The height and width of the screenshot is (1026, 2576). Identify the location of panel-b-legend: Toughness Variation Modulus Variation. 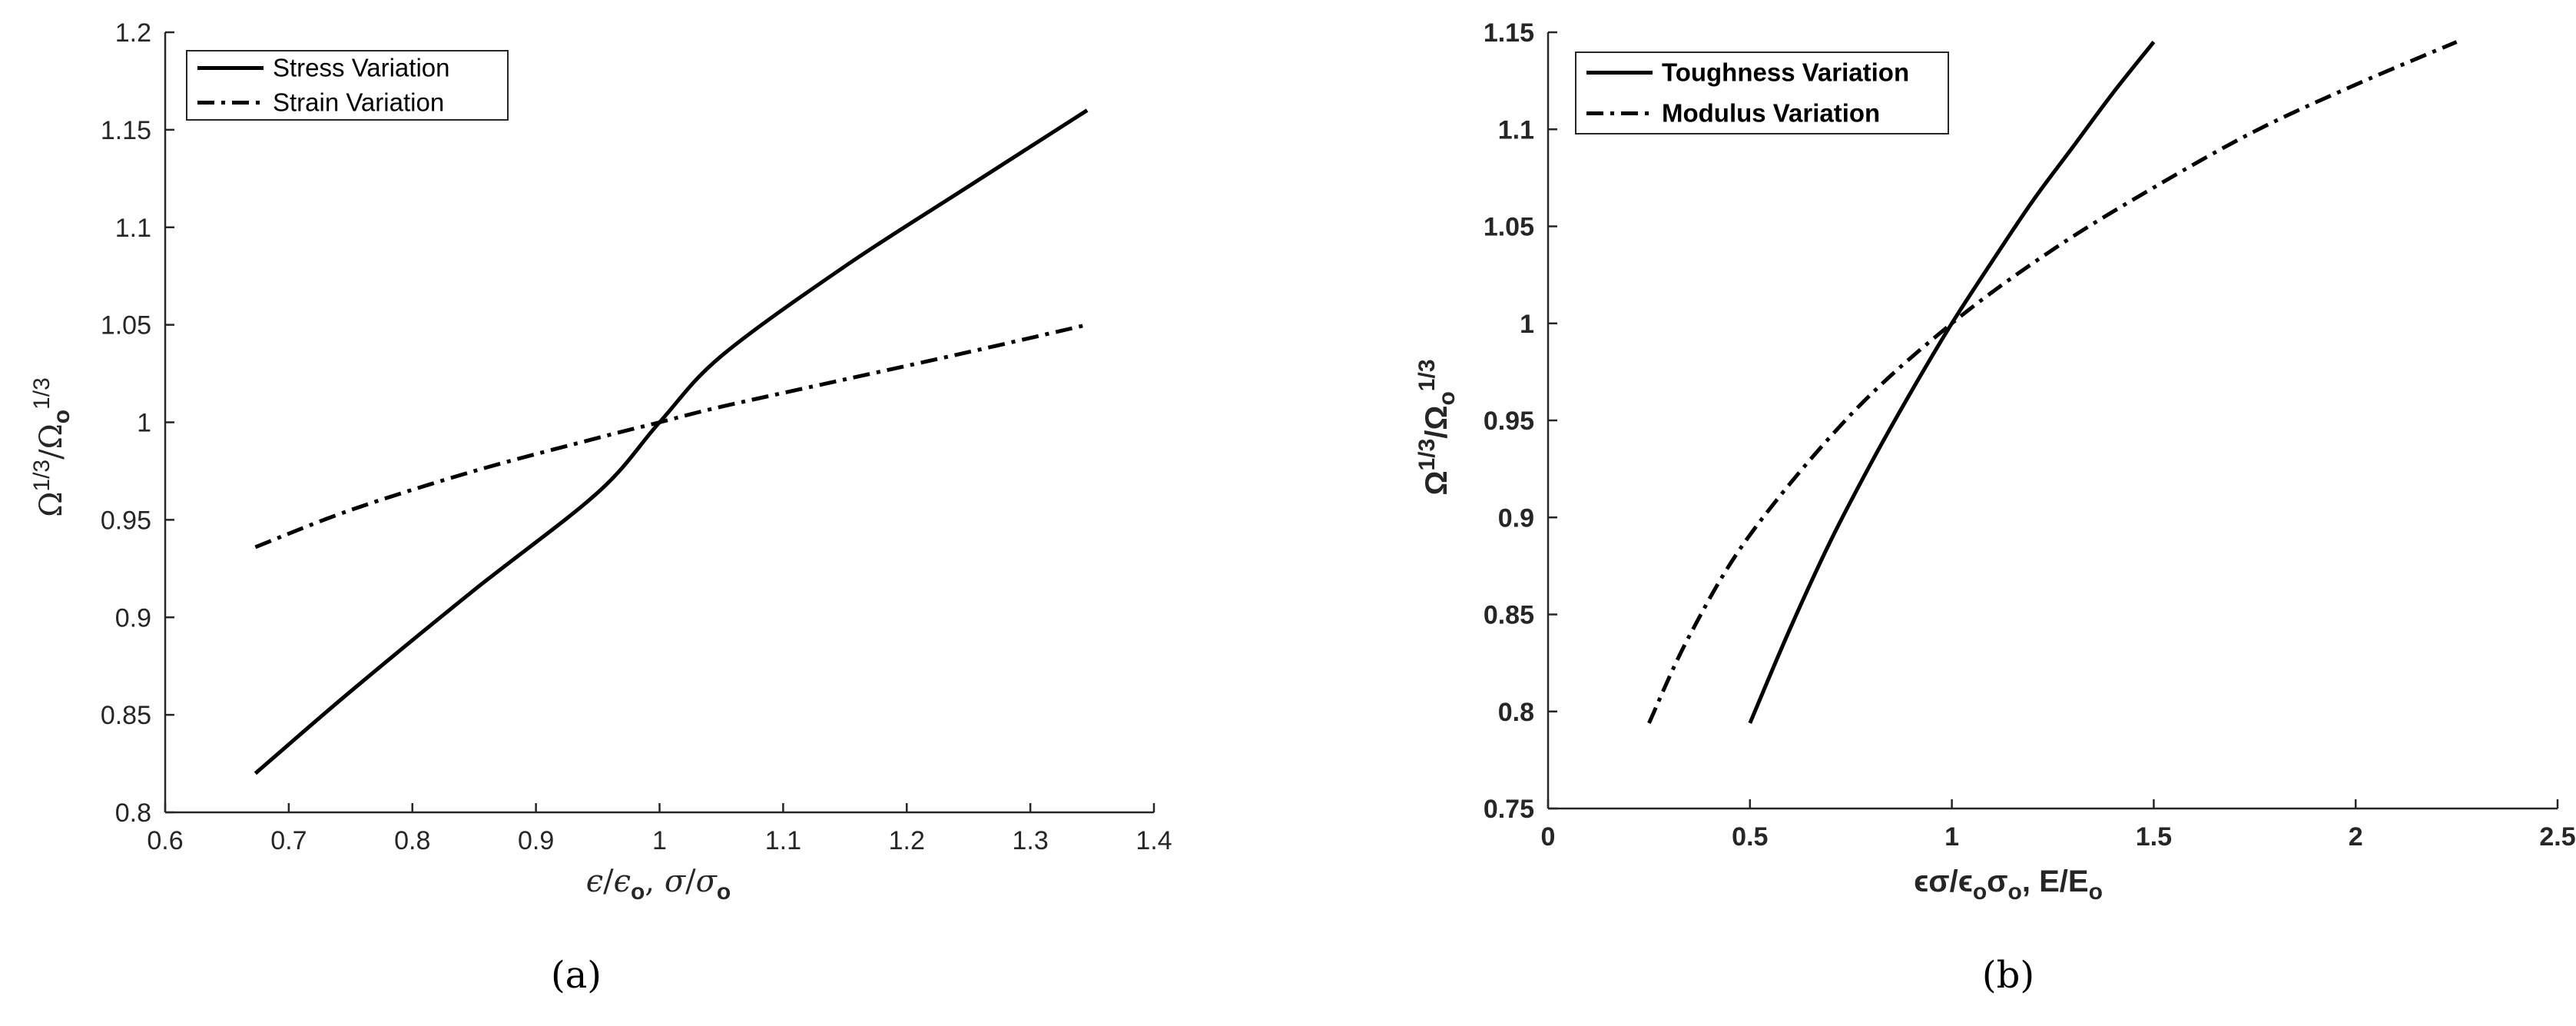
(1762, 92).